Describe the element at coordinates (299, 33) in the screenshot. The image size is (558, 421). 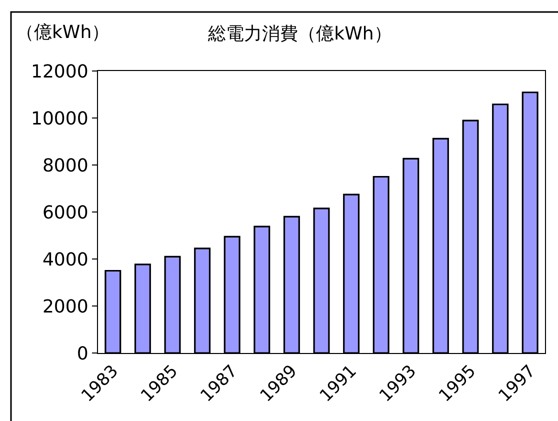
I see `chart-title: 総電力消費（億kWh）` at that location.